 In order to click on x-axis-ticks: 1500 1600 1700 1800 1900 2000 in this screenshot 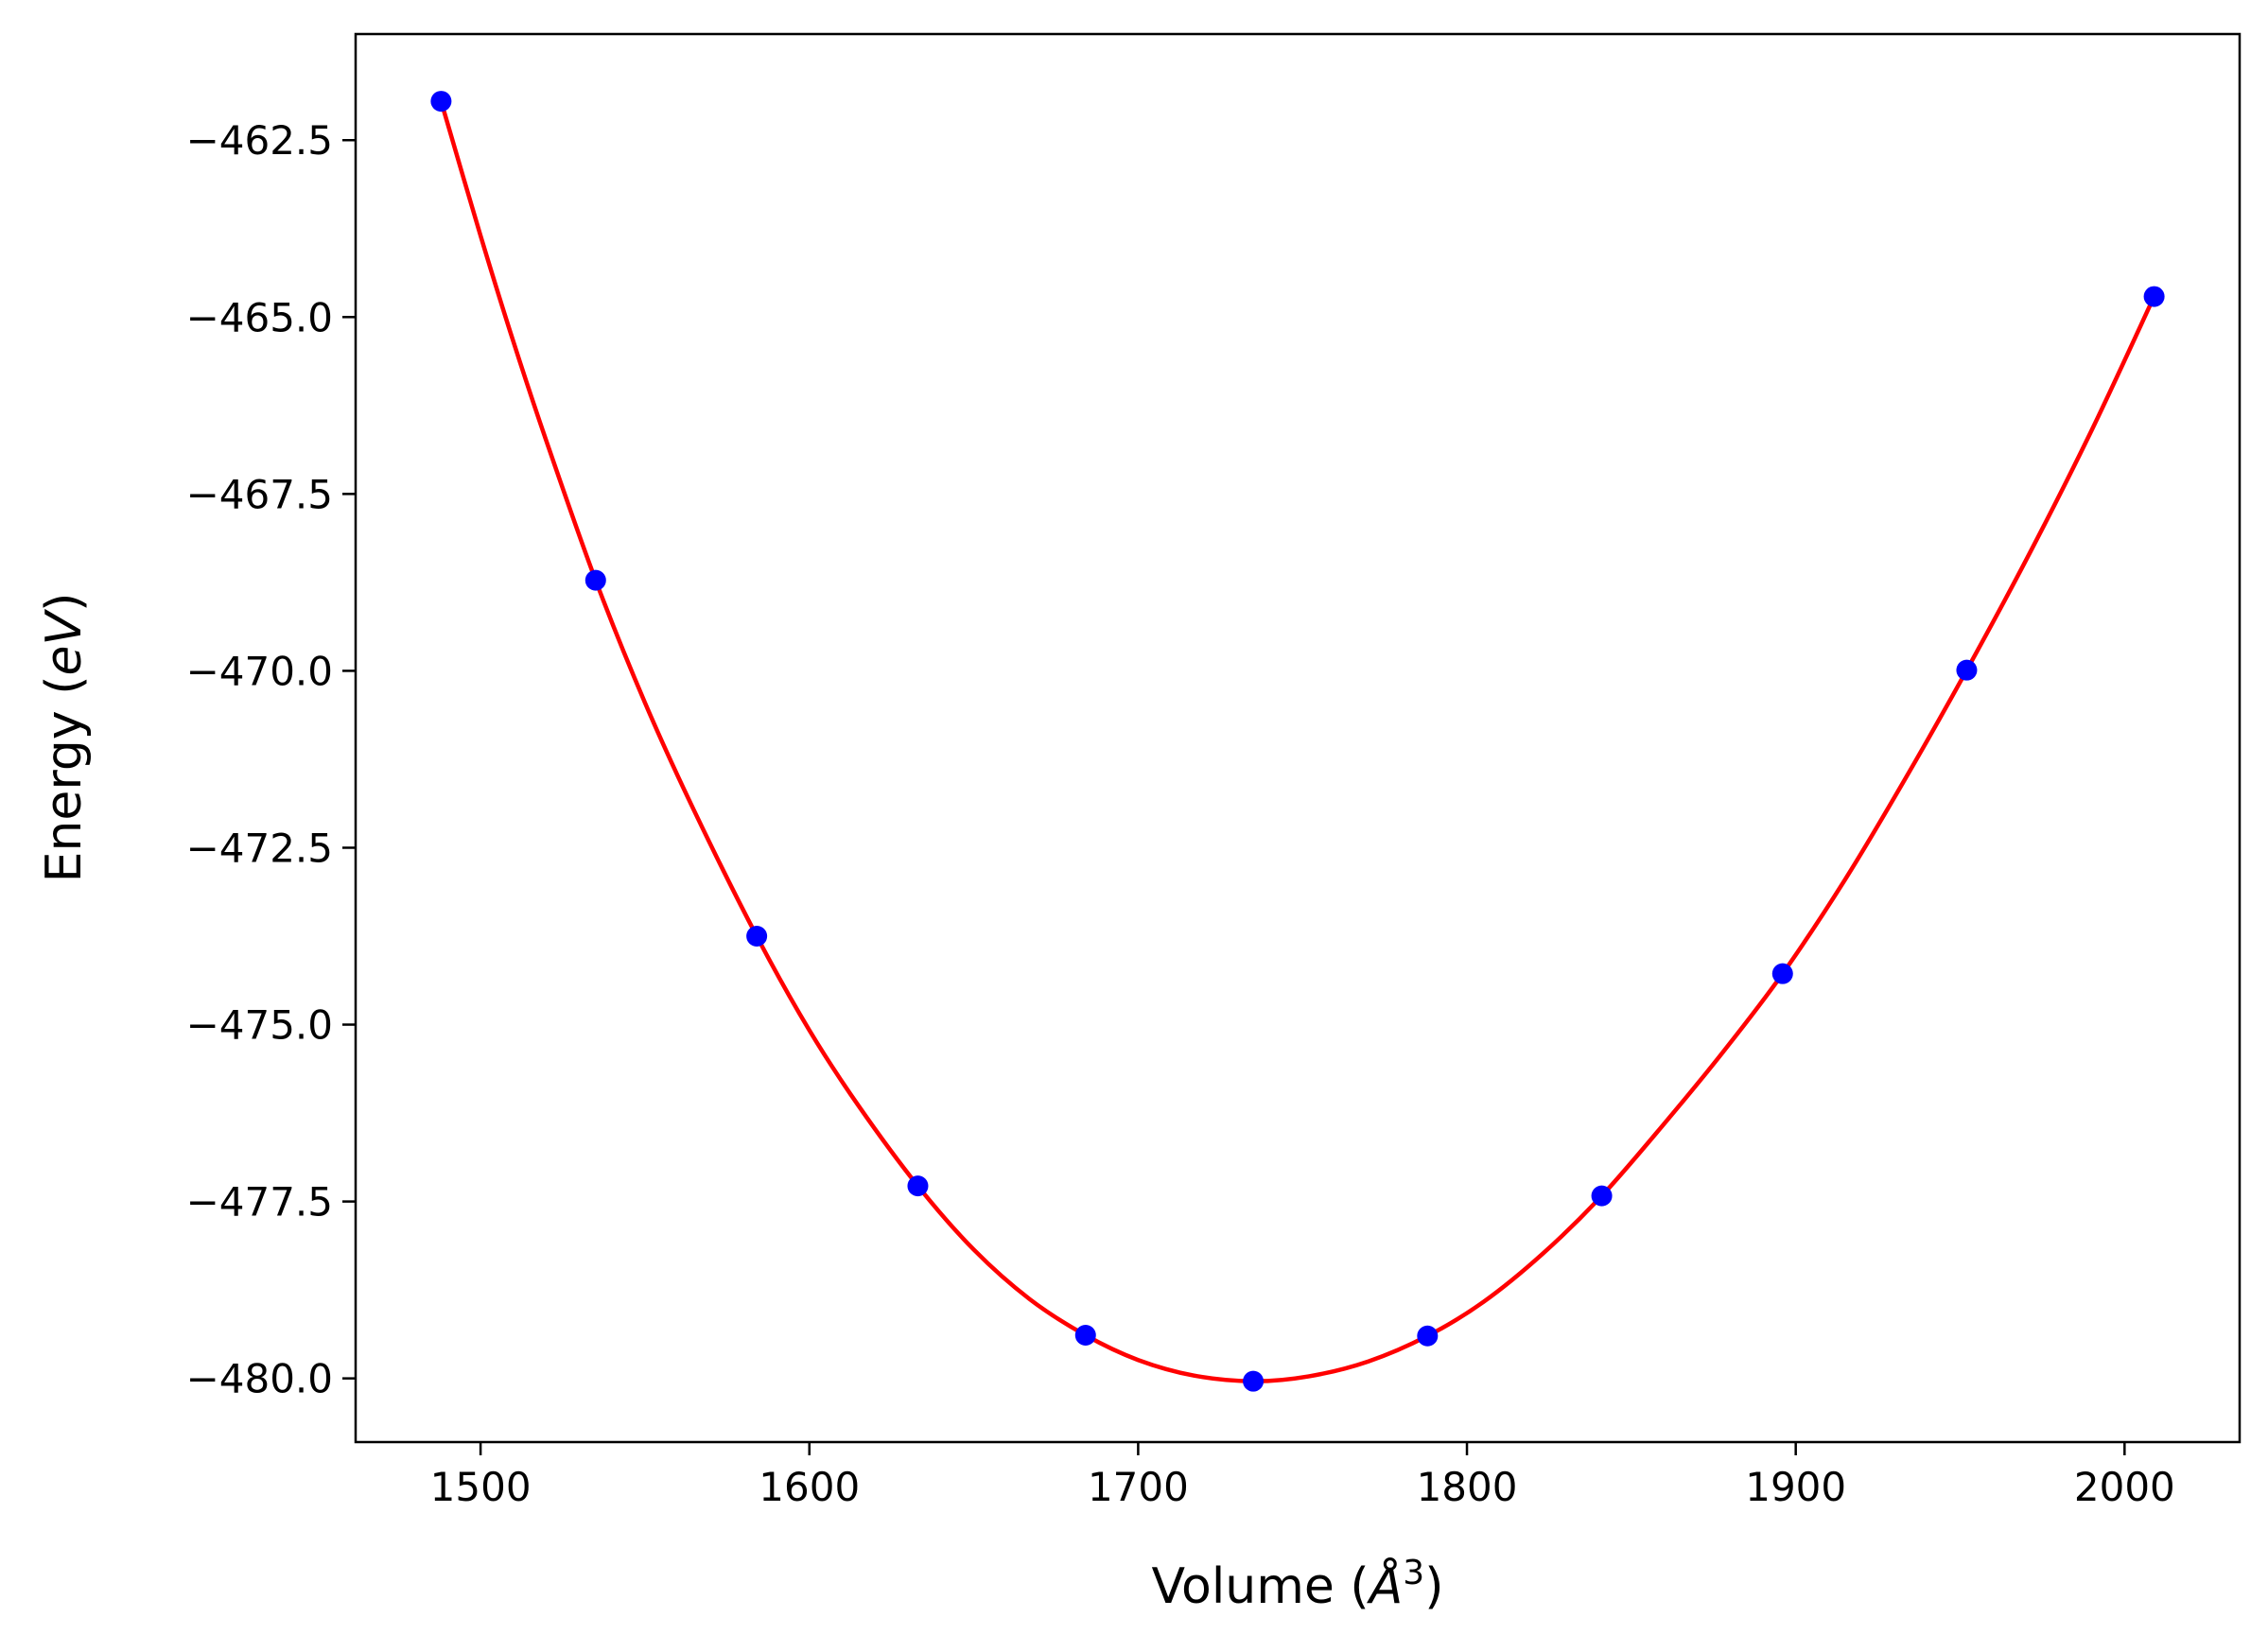, I will do `click(1302, 1476)`.